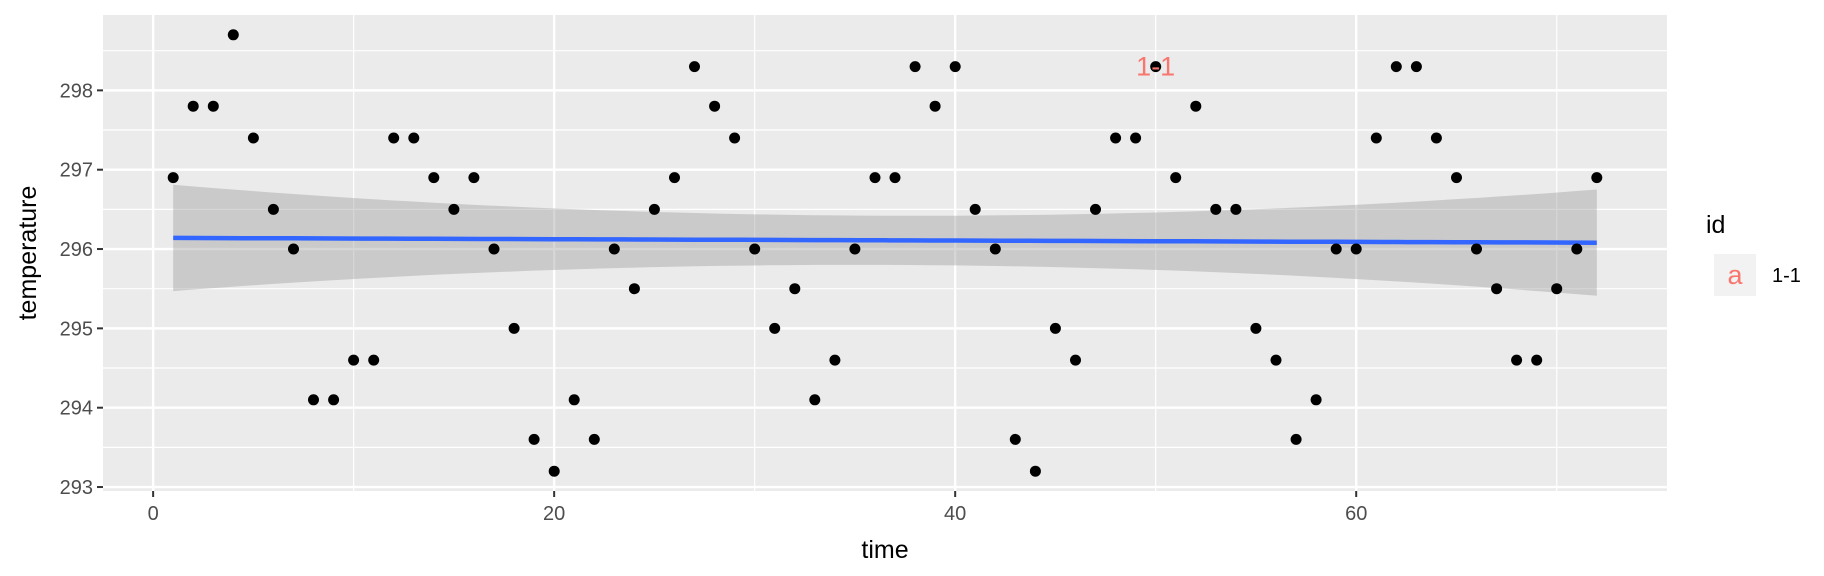 This screenshot has width=1824, height=576. Describe the element at coordinates (76, 250) in the screenshot. I see `y-tick-label: 296` at that location.